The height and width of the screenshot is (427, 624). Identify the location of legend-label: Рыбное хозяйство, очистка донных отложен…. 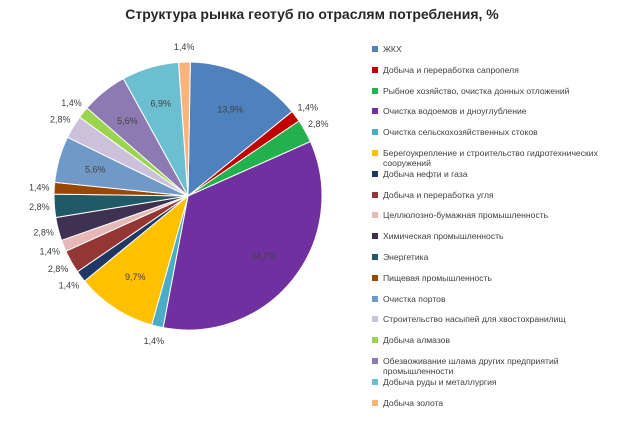
(476, 90).